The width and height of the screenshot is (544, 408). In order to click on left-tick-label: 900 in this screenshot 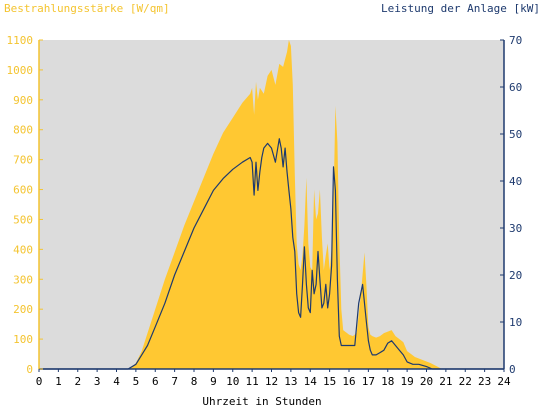, I will do `click(23, 100)`.